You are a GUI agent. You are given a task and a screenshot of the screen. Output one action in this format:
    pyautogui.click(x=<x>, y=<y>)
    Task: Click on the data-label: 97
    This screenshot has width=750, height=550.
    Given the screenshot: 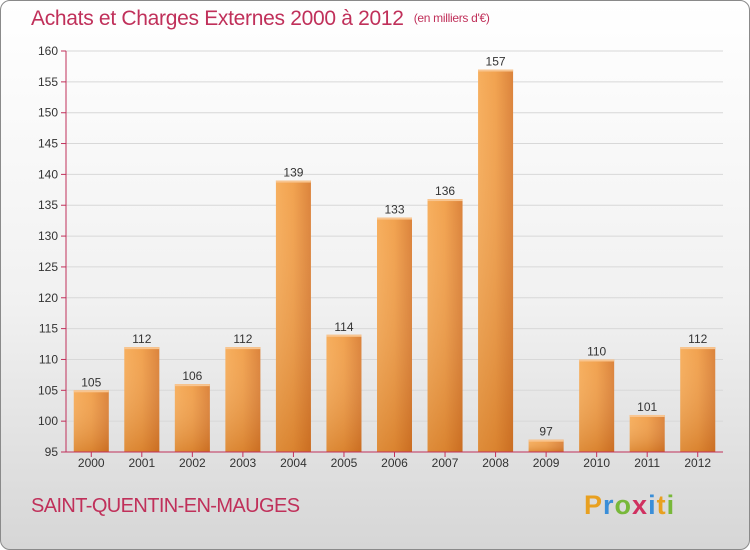 What is the action you would take?
    pyautogui.click(x=546, y=432)
    